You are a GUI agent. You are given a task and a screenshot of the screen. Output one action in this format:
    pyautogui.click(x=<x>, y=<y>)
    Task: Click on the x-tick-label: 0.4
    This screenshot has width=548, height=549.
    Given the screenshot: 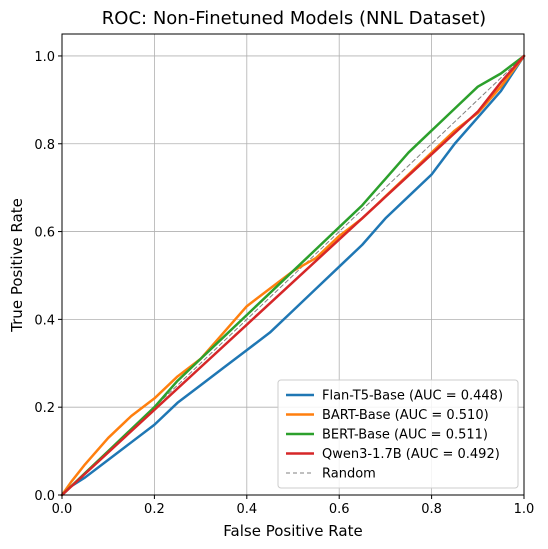 What is the action you would take?
    pyautogui.click(x=246, y=509)
    